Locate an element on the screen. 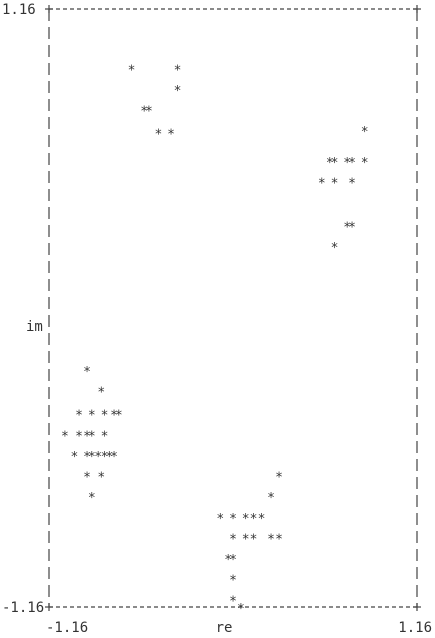  data-point-6: * is located at coordinates (171, 135).